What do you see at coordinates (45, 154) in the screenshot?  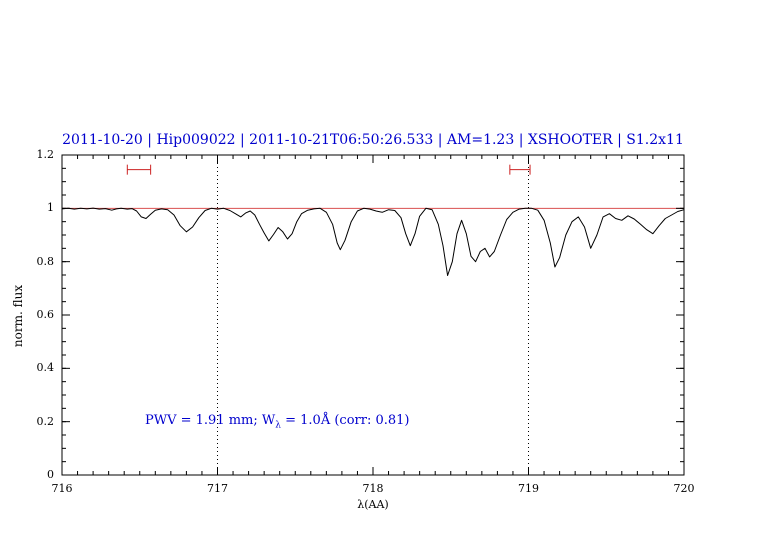 I see `y-tick-label: 1.2` at bounding box center [45, 154].